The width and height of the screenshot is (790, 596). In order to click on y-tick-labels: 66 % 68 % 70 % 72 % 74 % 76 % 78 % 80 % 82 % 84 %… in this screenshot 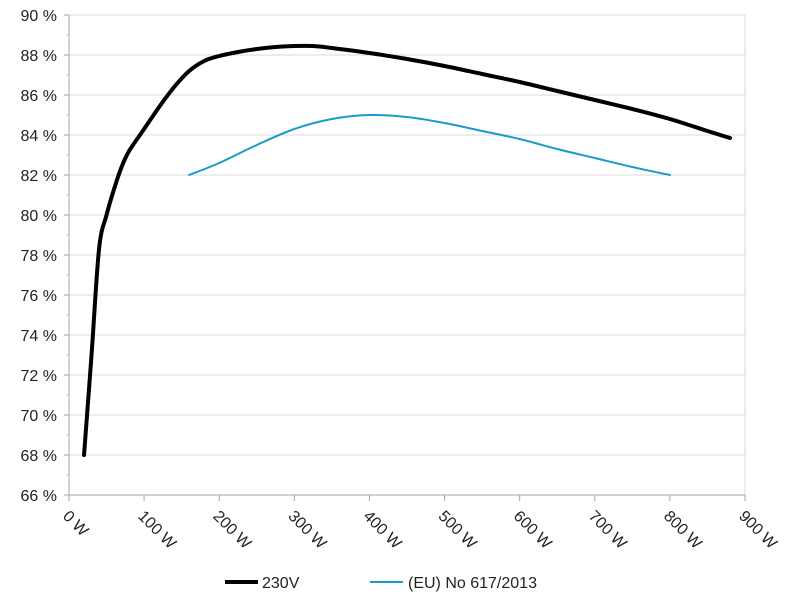, I will do `click(39, 256)`.